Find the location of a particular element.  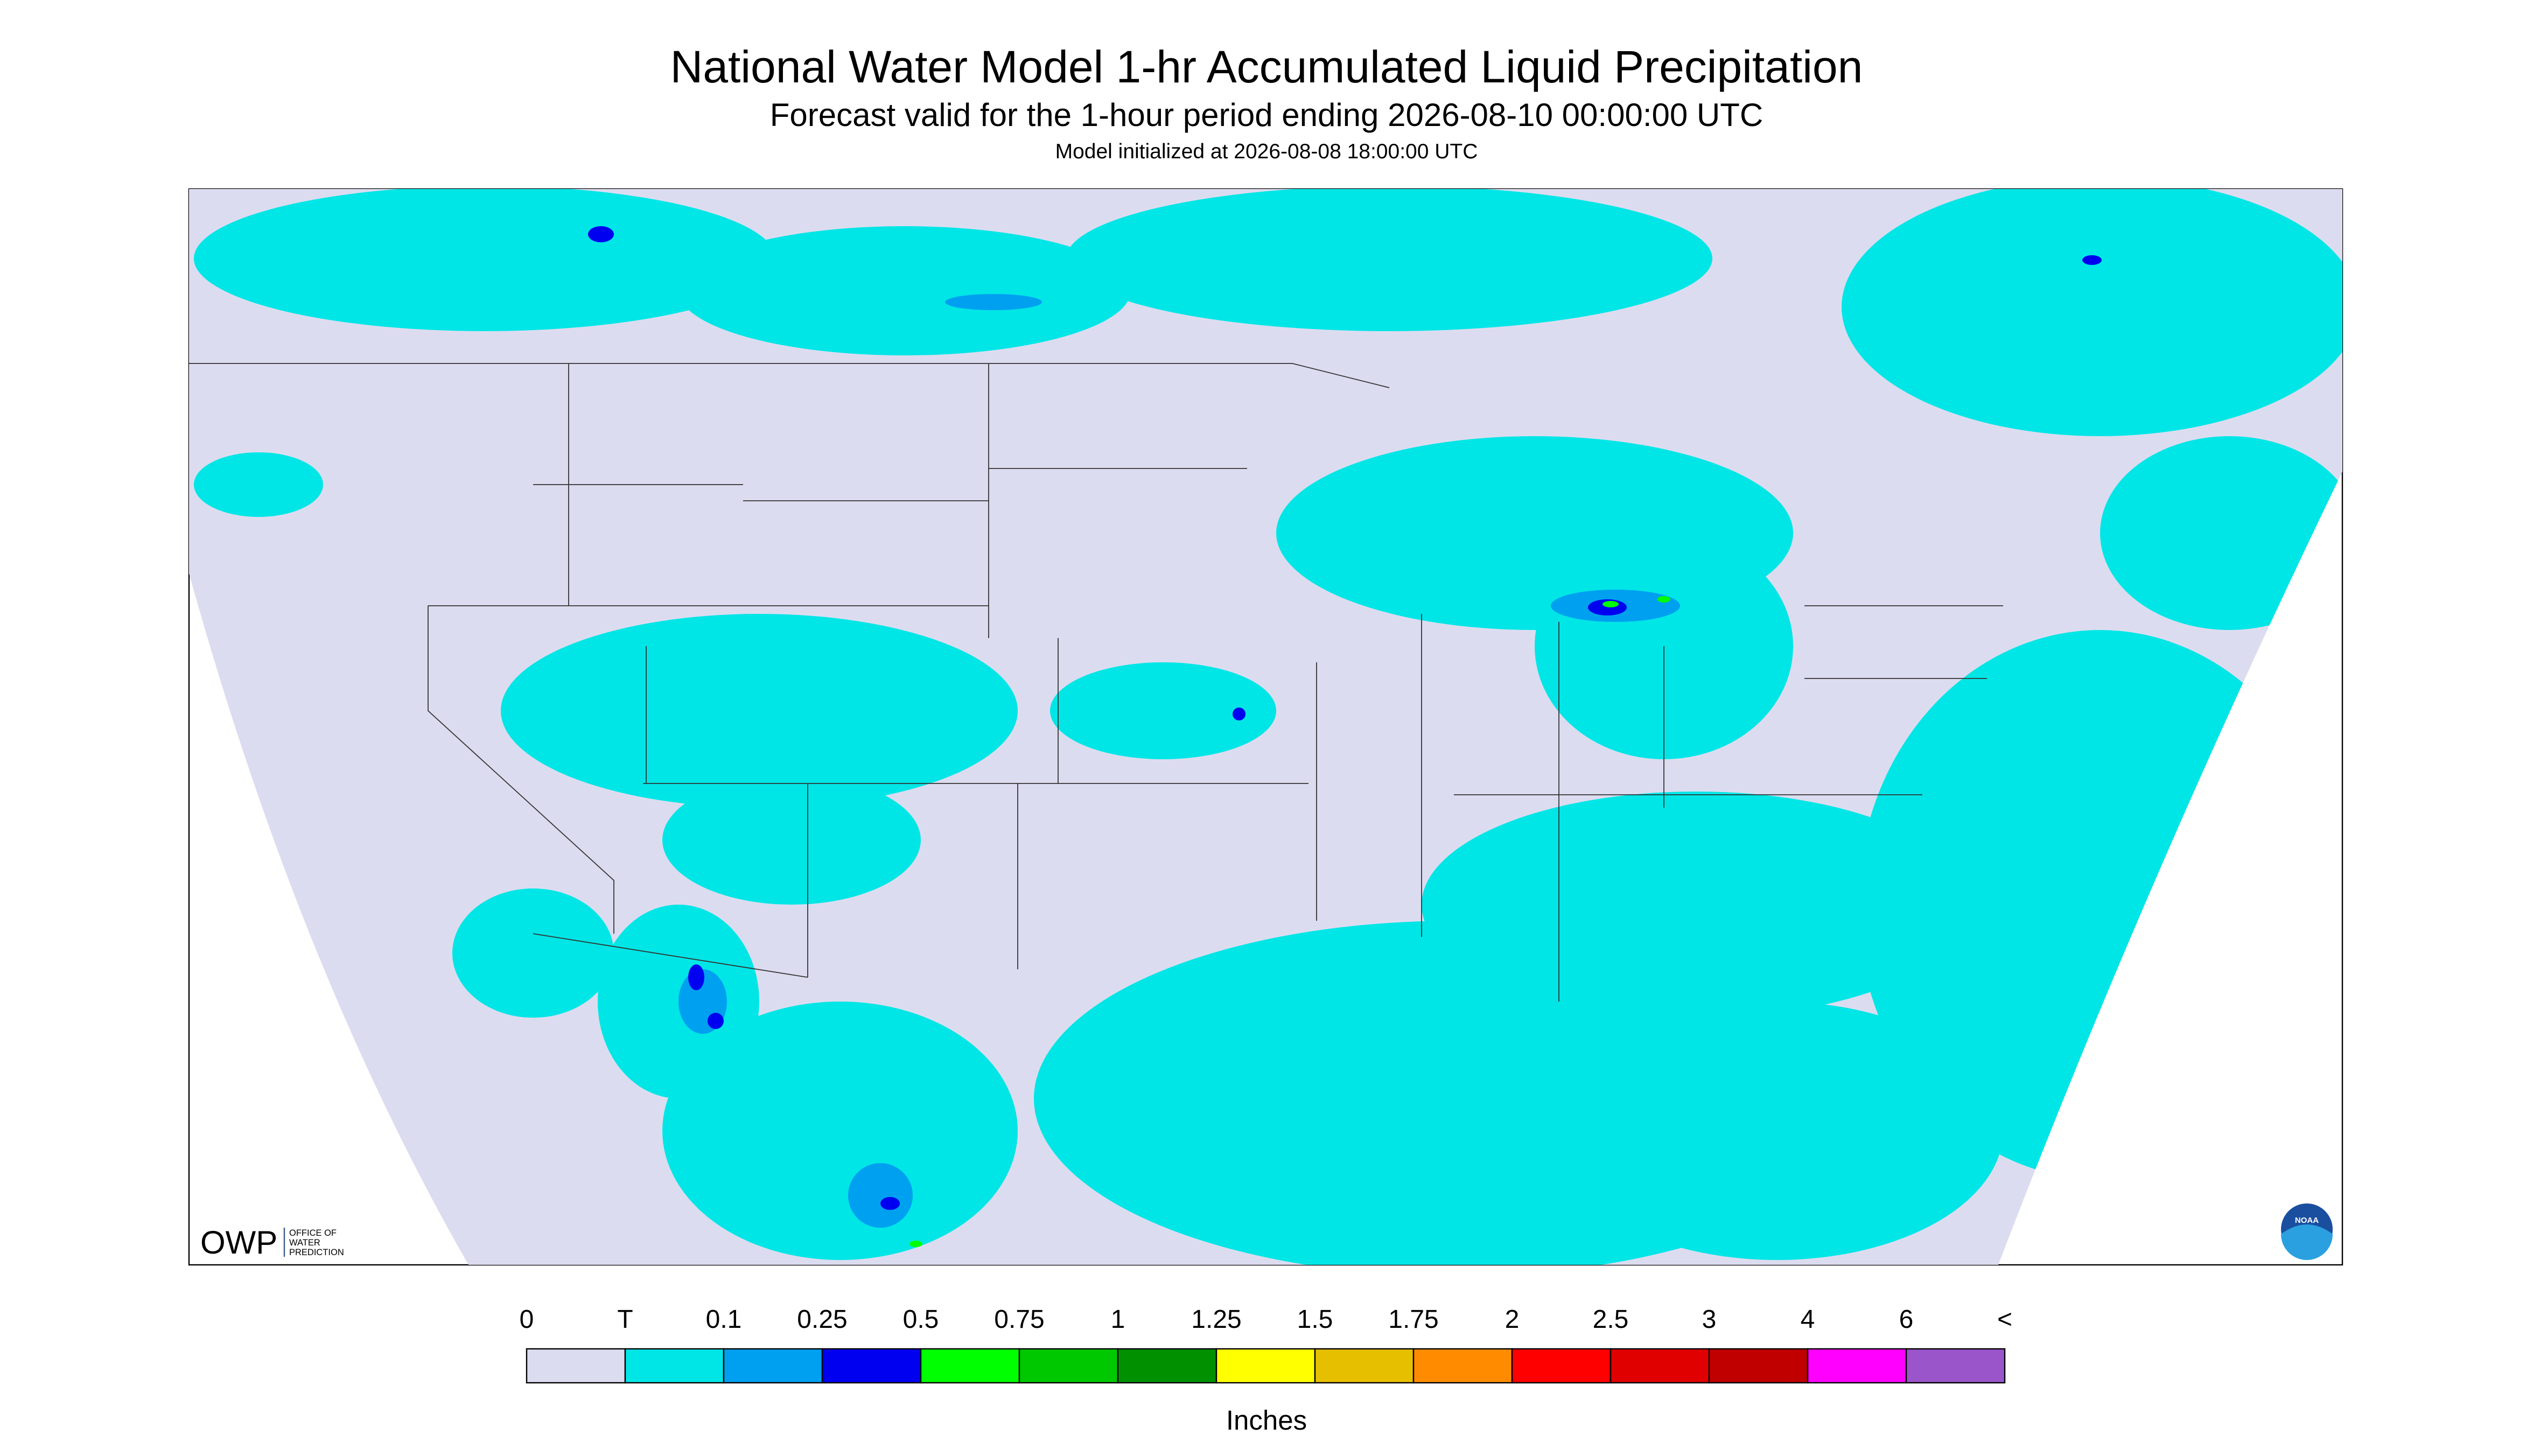

owp-logo: OWP OFFICE OF WATER PREDICTION is located at coordinates (272, 1242).